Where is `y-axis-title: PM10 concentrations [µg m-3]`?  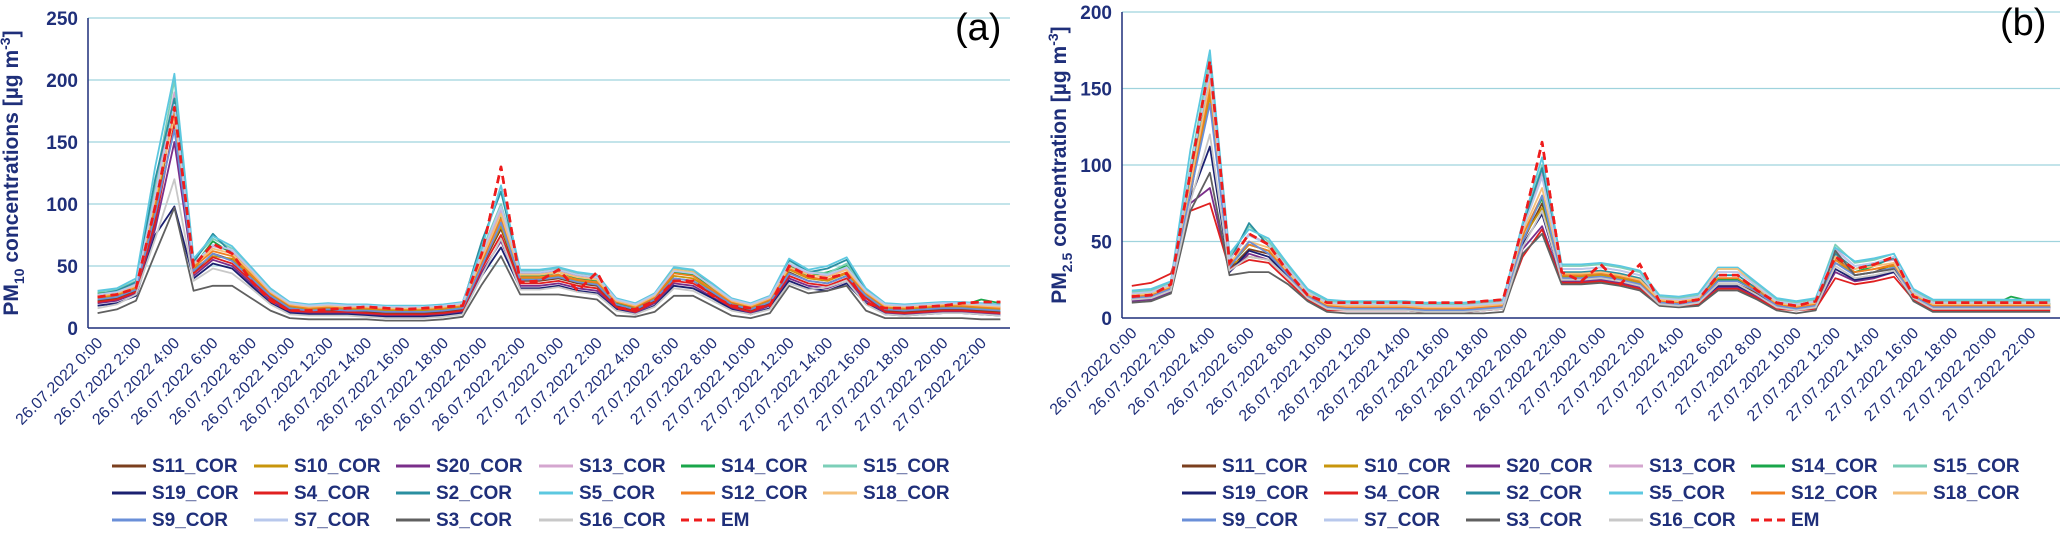 y-axis-title: PM10 concentrations [µg m-3] is located at coordinates (13, 172).